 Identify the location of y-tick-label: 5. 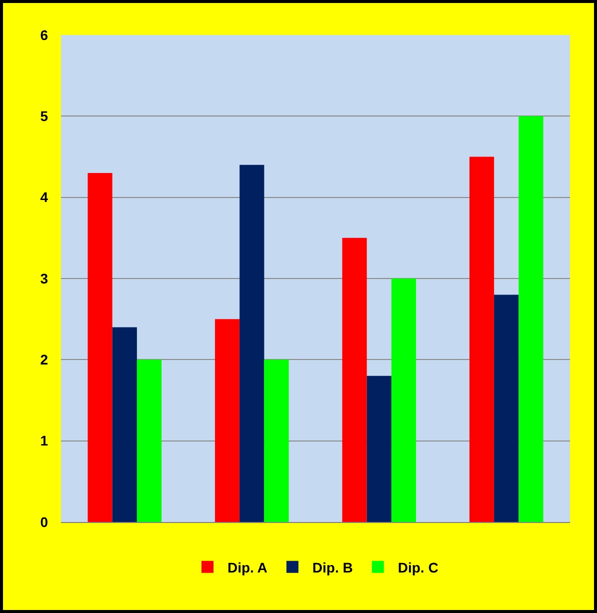
(44, 116).